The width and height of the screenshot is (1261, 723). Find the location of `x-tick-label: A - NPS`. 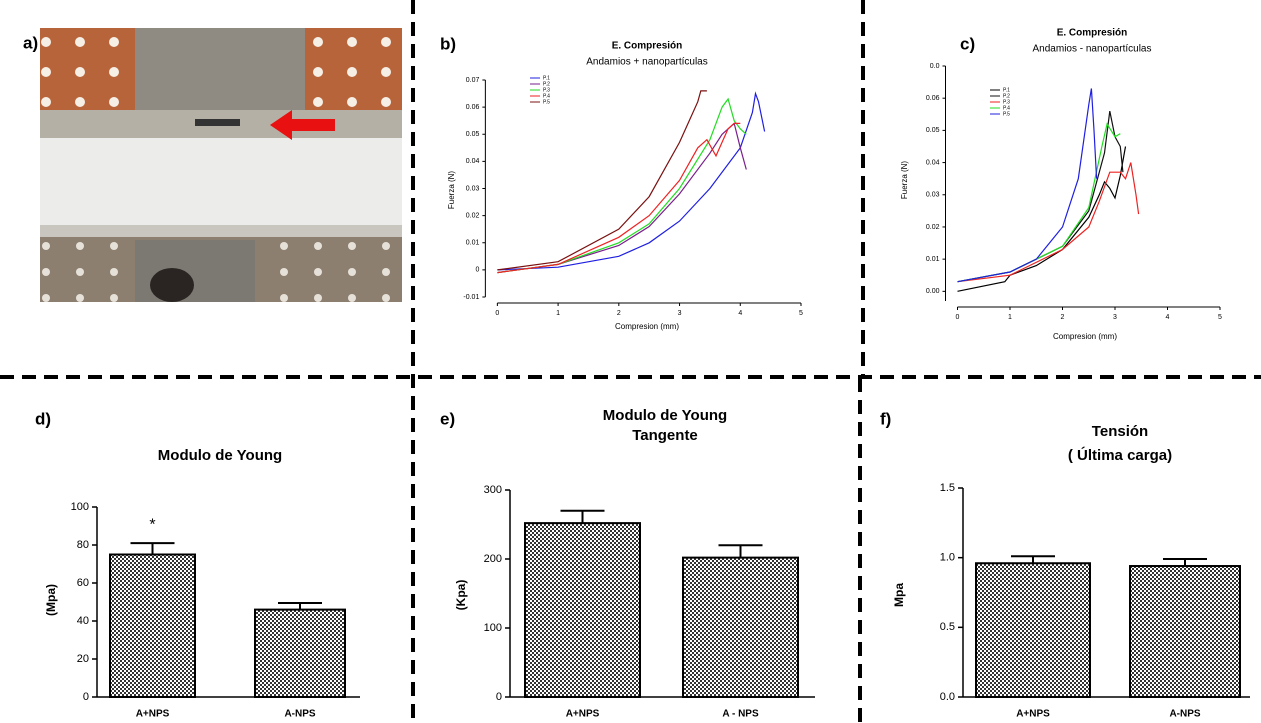

x-tick-label: A - NPS is located at coordinates (740, 714).